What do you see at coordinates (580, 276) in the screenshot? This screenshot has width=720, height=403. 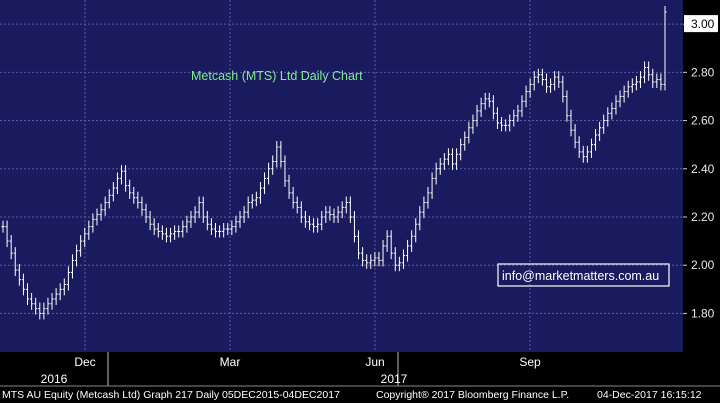 I see `email-link: info@marketmatters.com.au` at bounding box center [580, 276].